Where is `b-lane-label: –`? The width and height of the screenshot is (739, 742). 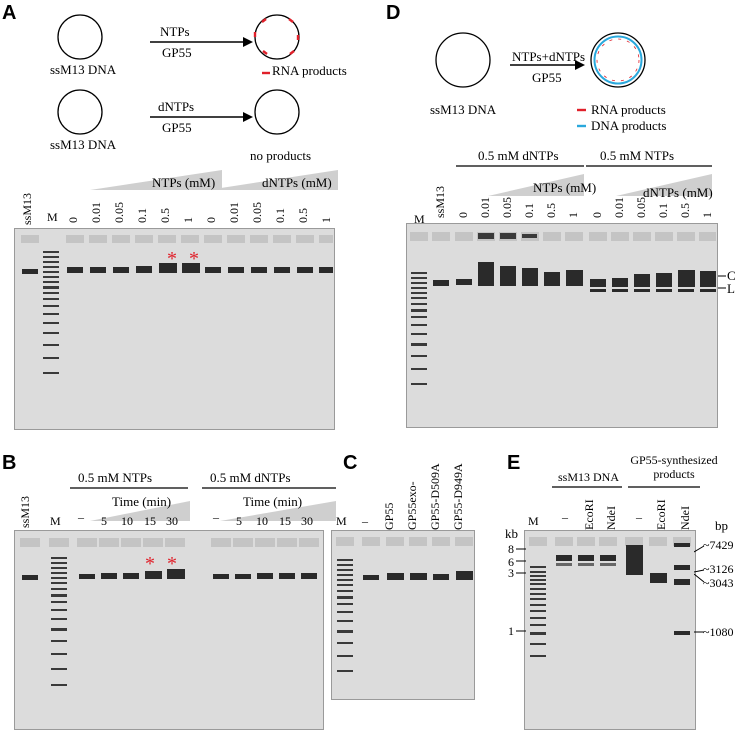 b-lane-label: – is located at coordinates (216, 517).